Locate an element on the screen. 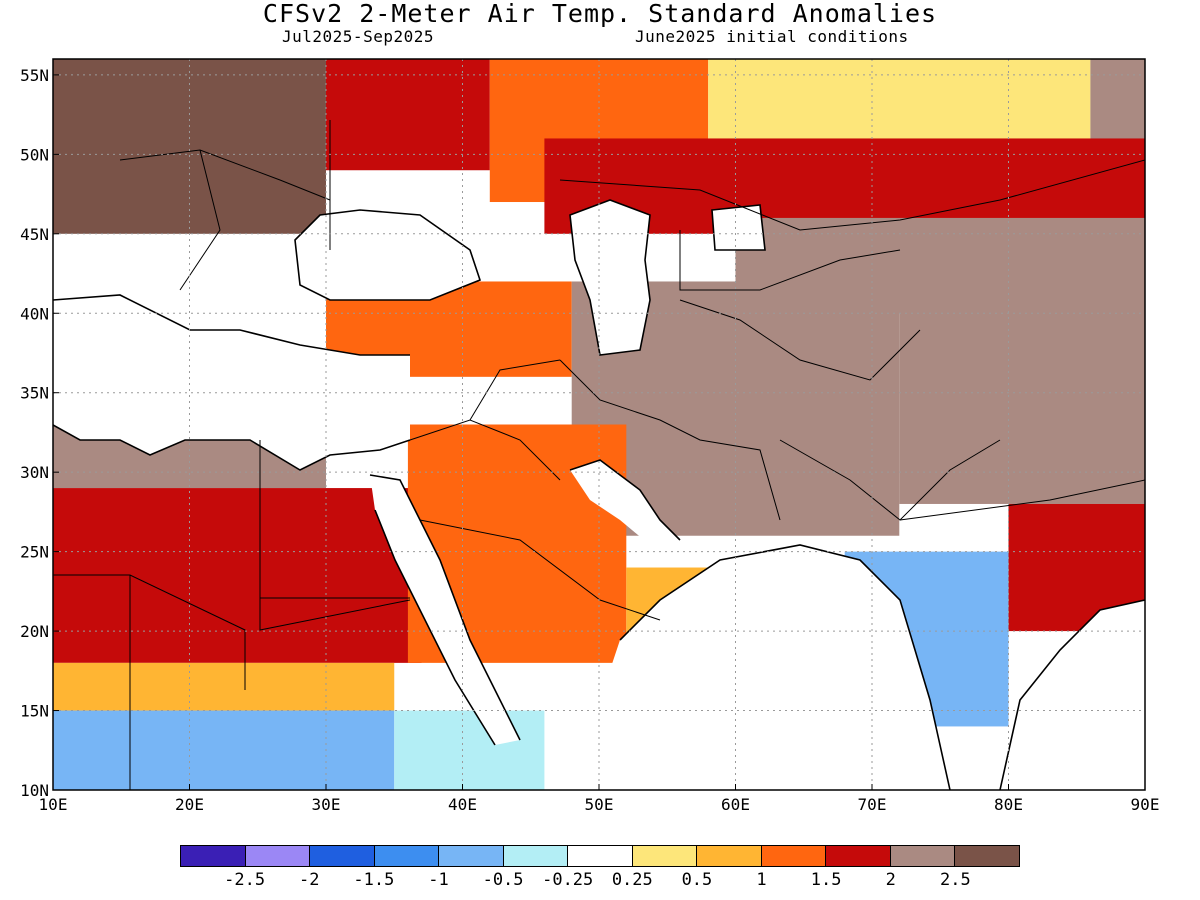  x-tick-label: 70E is located at coordinates (872, 804).